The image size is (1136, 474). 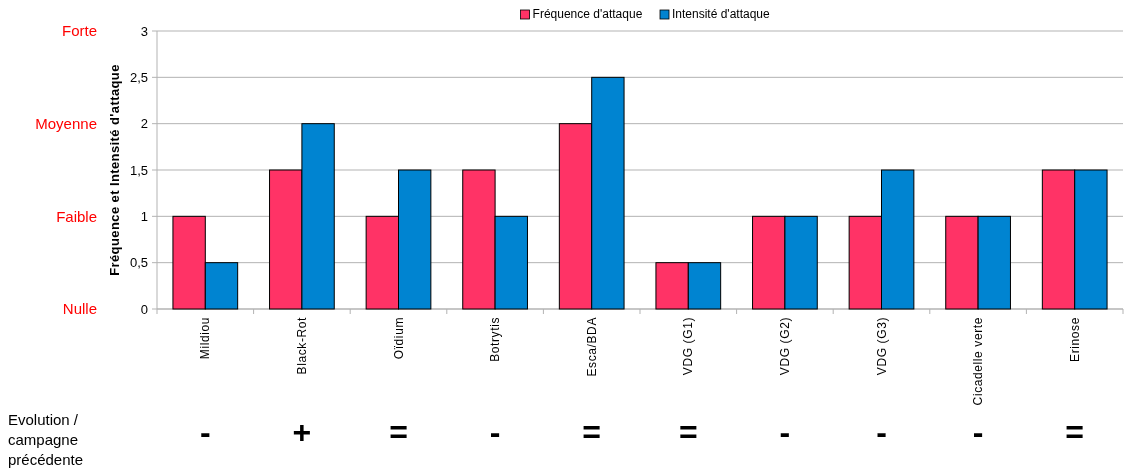 I want to click on x-tick-label: VDG (G3), so click(x=881, y=346).